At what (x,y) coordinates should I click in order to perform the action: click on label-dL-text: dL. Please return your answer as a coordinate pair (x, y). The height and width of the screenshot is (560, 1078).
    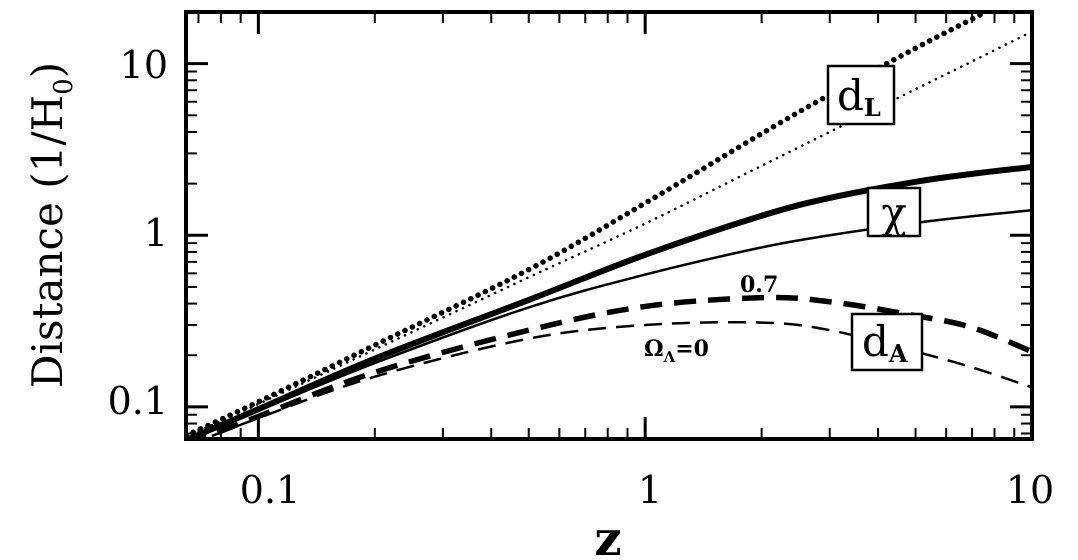
    Looking at the image, I should click on (859, 96).